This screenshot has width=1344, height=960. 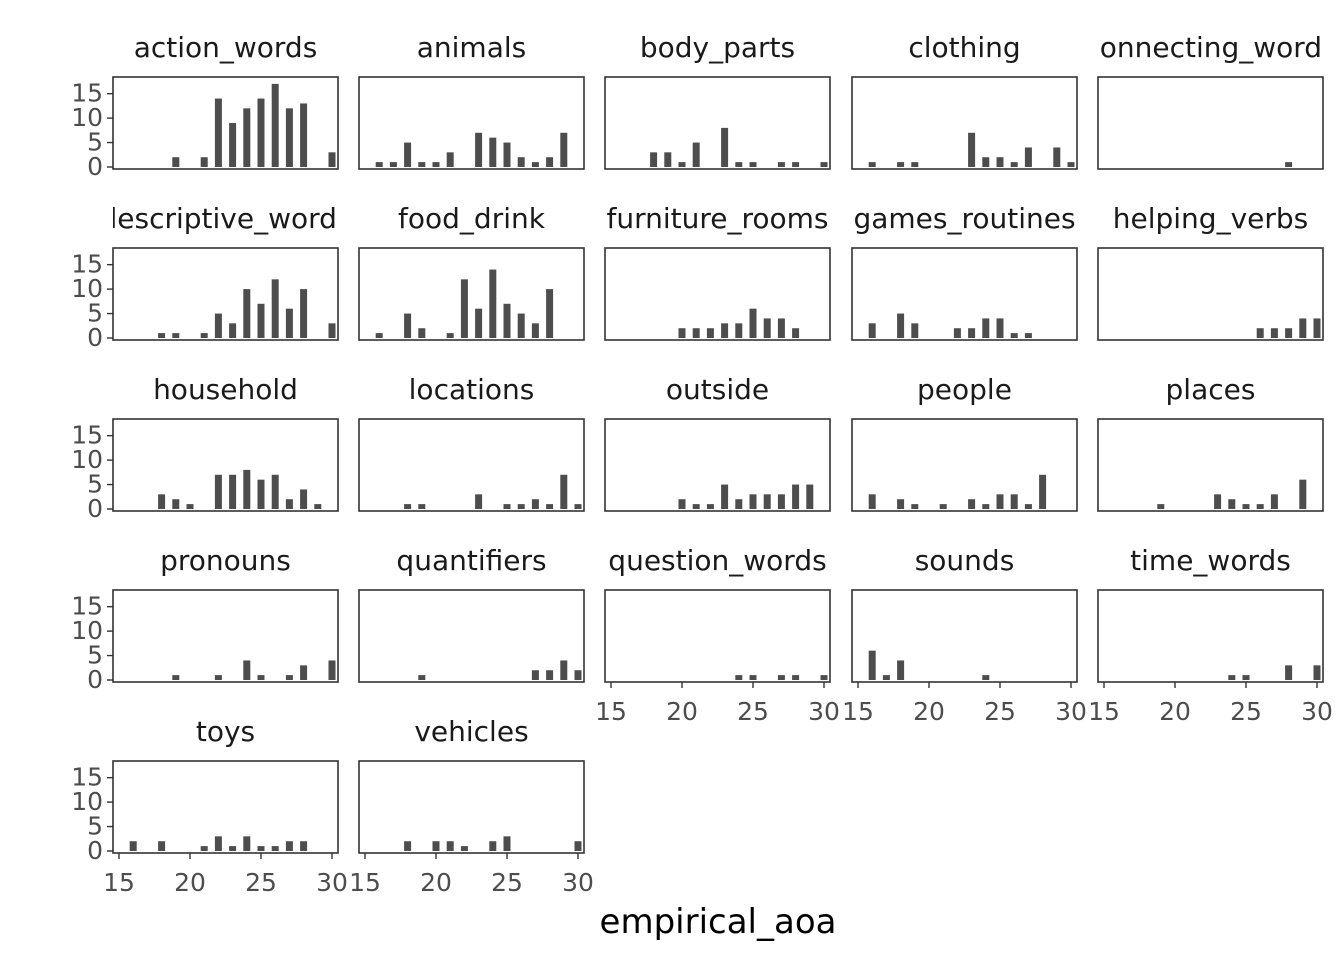 I want to click on facet-title: games_routines, so click(x=964, y=218).